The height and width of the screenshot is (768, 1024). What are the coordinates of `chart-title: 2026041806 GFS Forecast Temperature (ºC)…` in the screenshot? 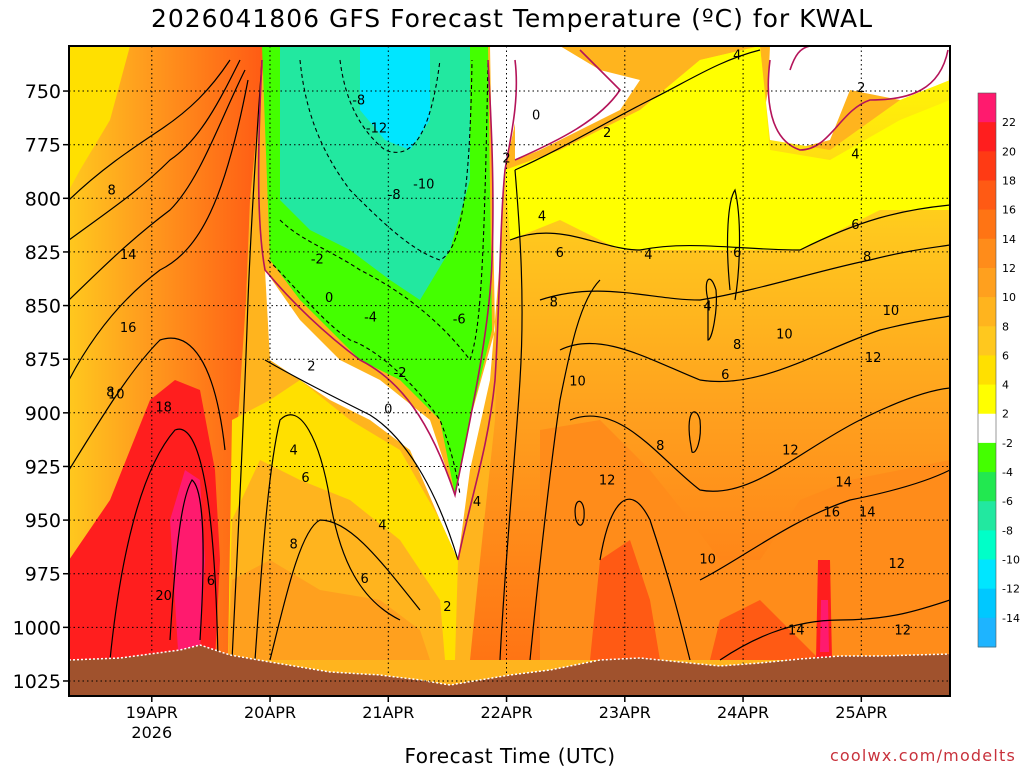 It's located at (512, 18).